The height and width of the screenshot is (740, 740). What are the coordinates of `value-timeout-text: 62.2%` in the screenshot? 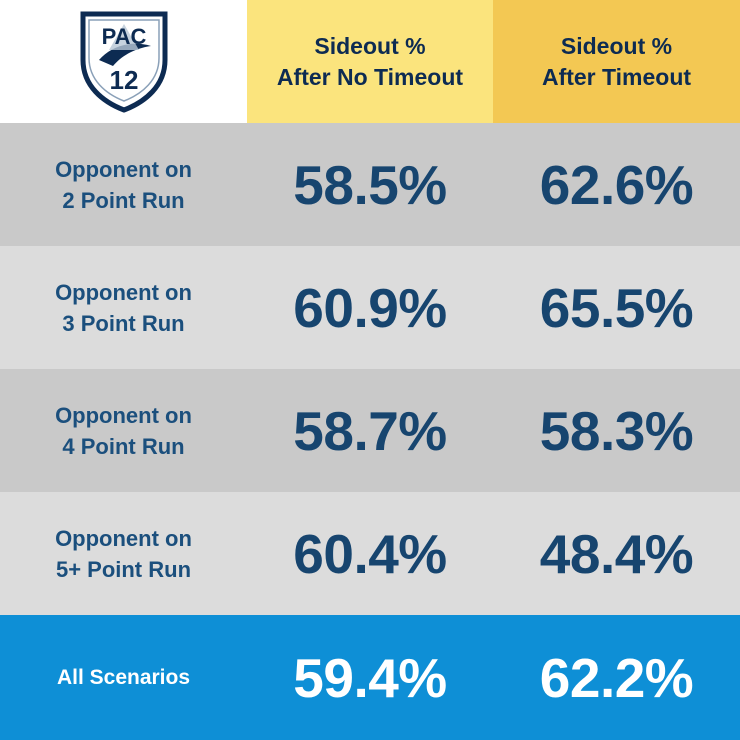 It's located at (616, 677).